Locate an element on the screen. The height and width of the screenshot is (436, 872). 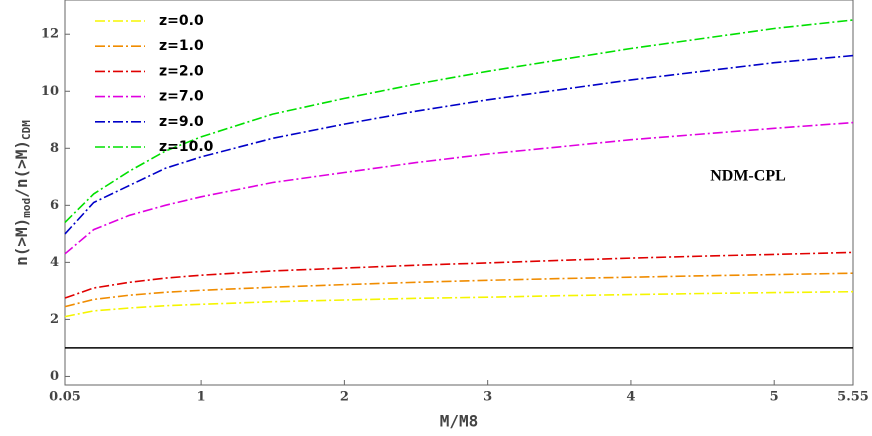
x-tick-label: 5.55 is located at coordinates (853, 397).